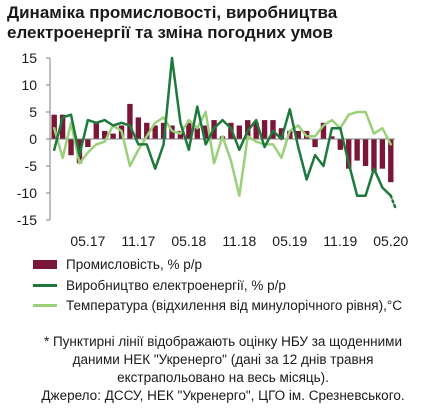  I want to click on x-tick-label: 11.19, so click(340, 241).